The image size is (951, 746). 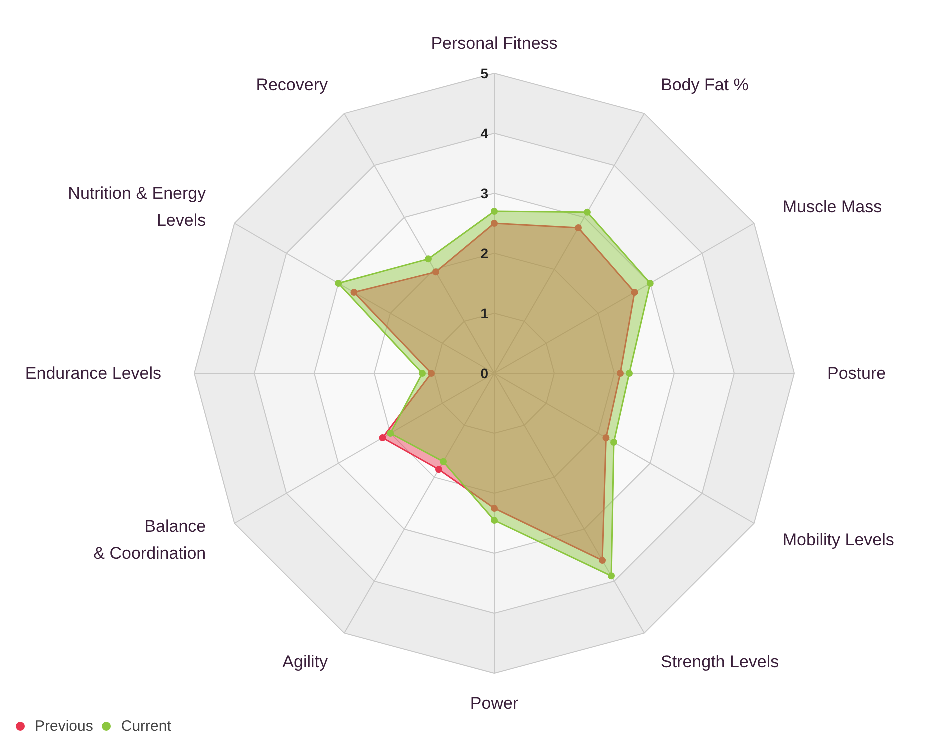 I want to click on spoke-label: Posture, so click(x=857, y=373).